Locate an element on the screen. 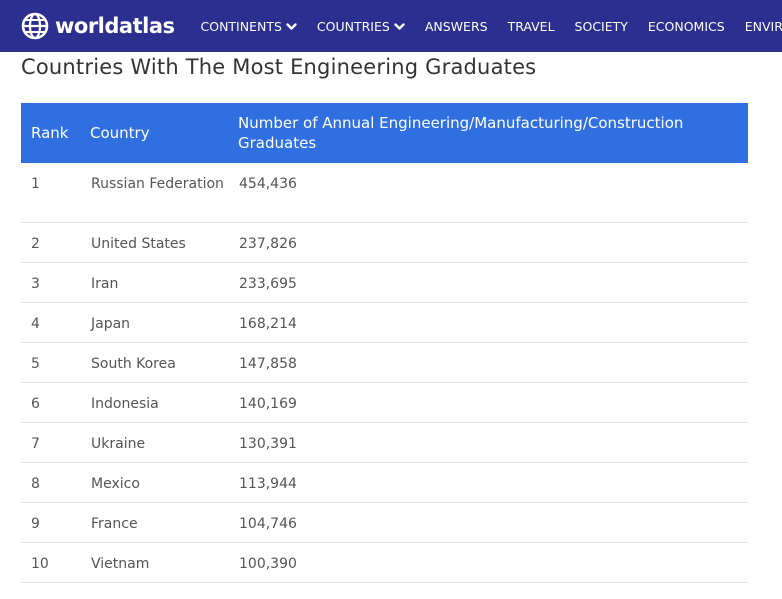 This screenshot has height=599, width=782. graduates-cell: 104,746 is located at coordinates (493, 522).